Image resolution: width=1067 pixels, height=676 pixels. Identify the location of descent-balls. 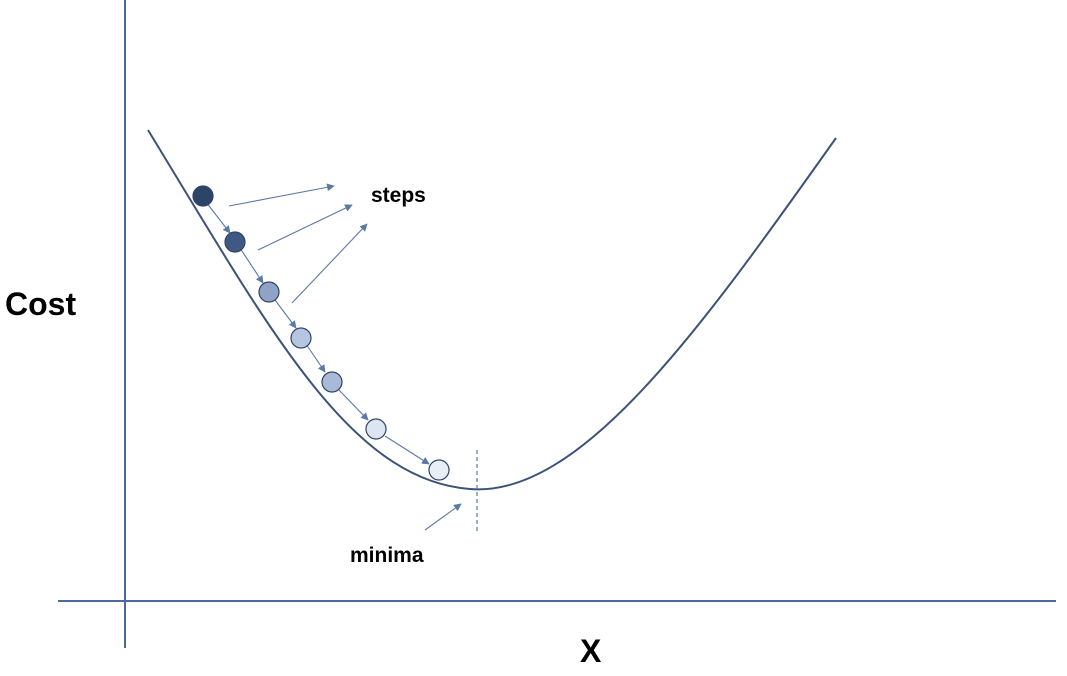
(321, 333).